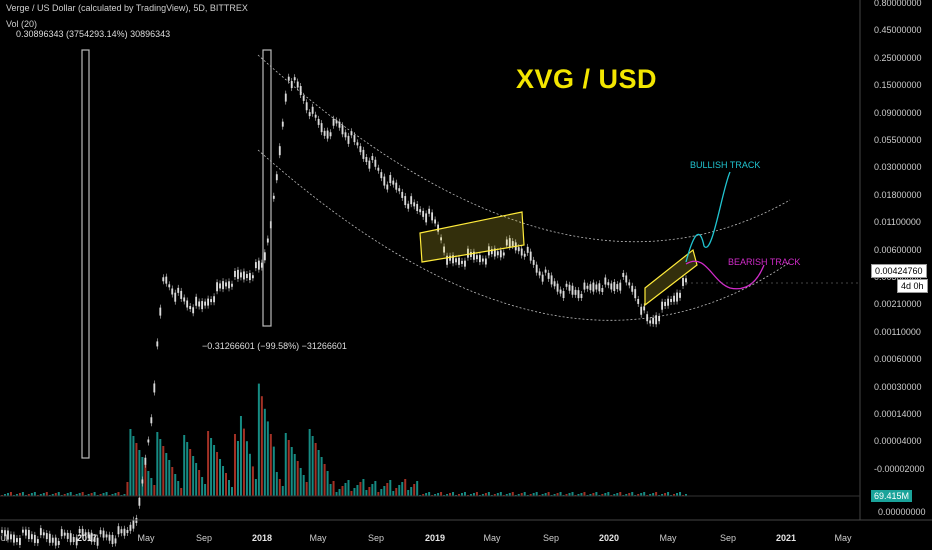  Describe the element at coordinates (899, 271) in the screenshot. I see `last-price-badge: 0.00424760` at that location.